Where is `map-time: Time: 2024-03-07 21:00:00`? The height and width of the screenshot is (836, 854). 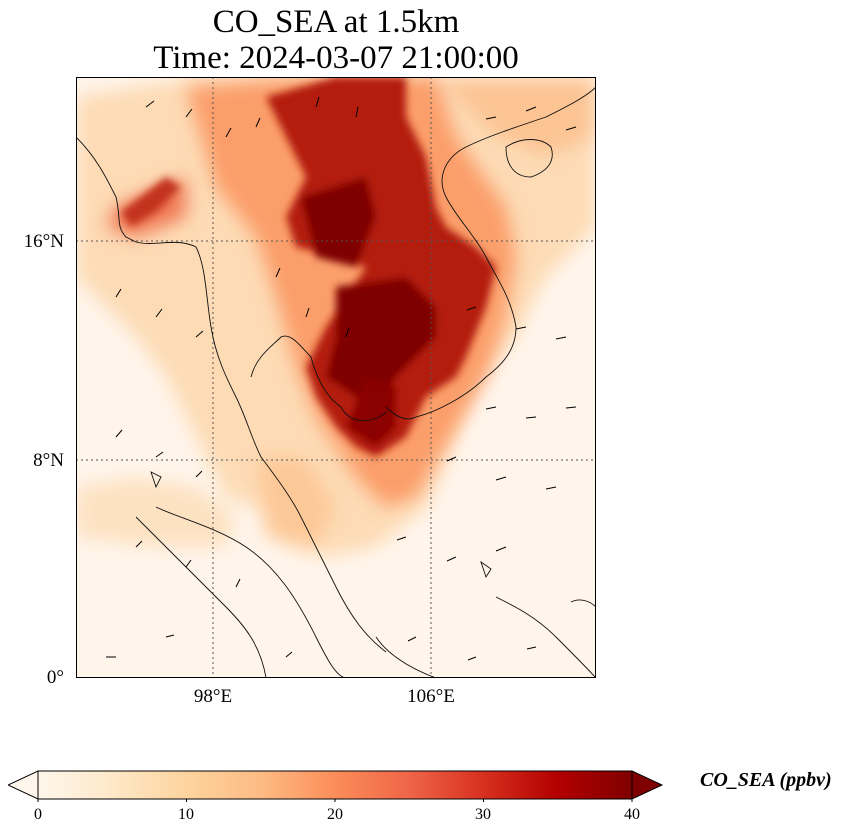
map-time: Time: 2024-03-07 21:00:00 is located at coordinates (336, 58).